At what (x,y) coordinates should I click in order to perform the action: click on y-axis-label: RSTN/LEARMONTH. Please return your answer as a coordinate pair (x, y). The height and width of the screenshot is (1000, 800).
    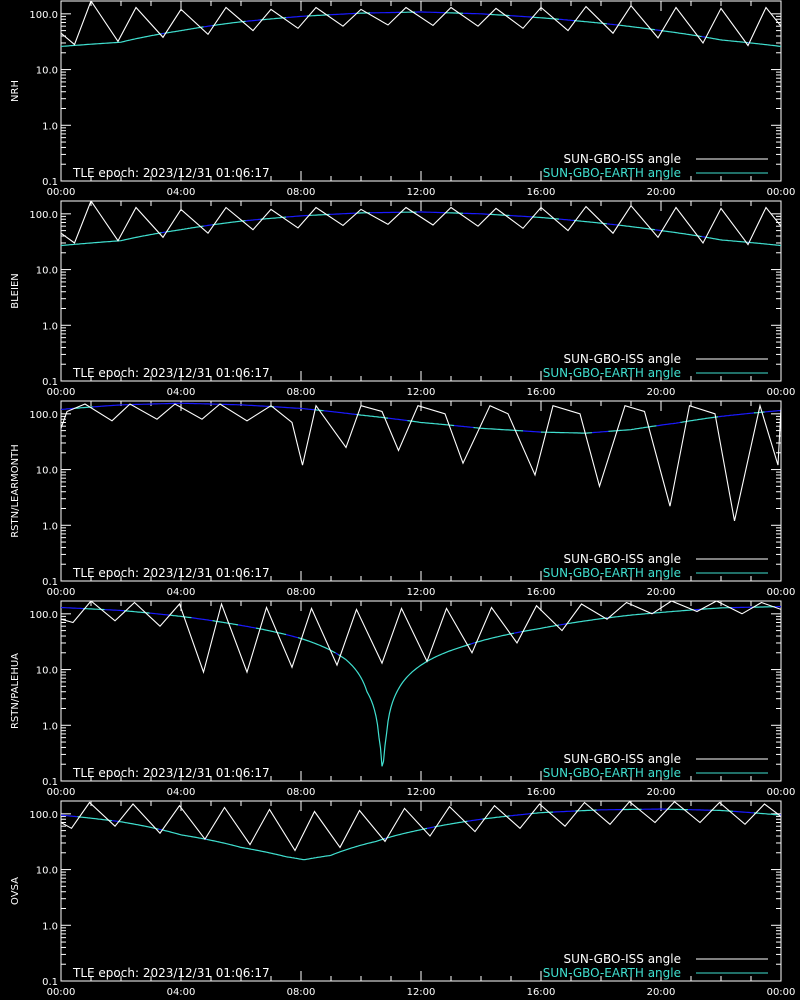
    Looking at the image, I should click on (15, 491).